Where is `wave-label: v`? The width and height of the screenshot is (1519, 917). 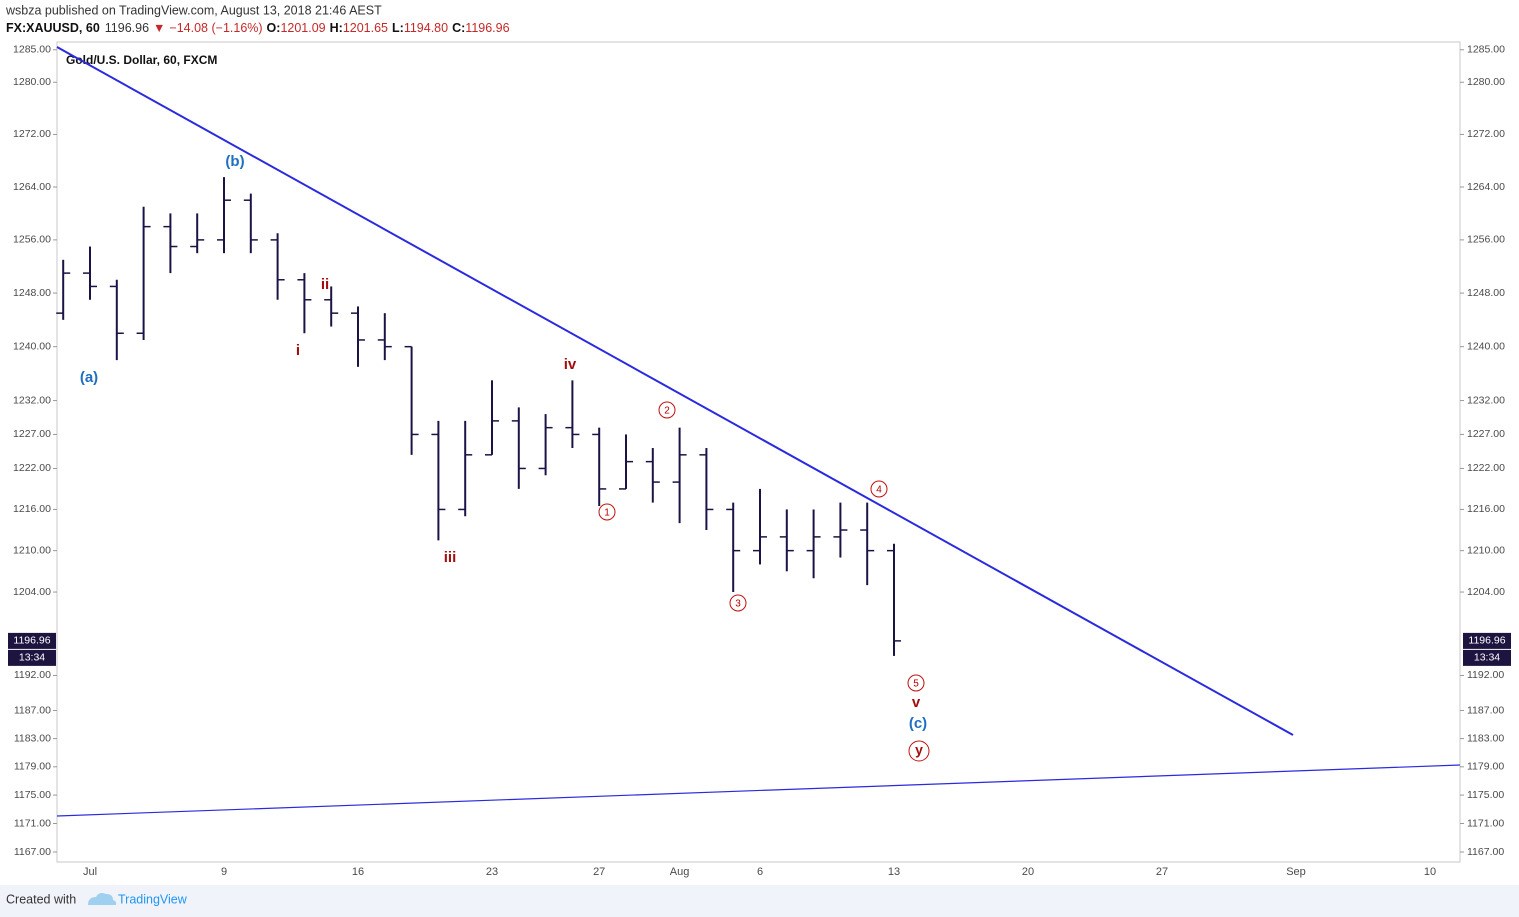
wave-label: v is located at coordinates (916, 702).